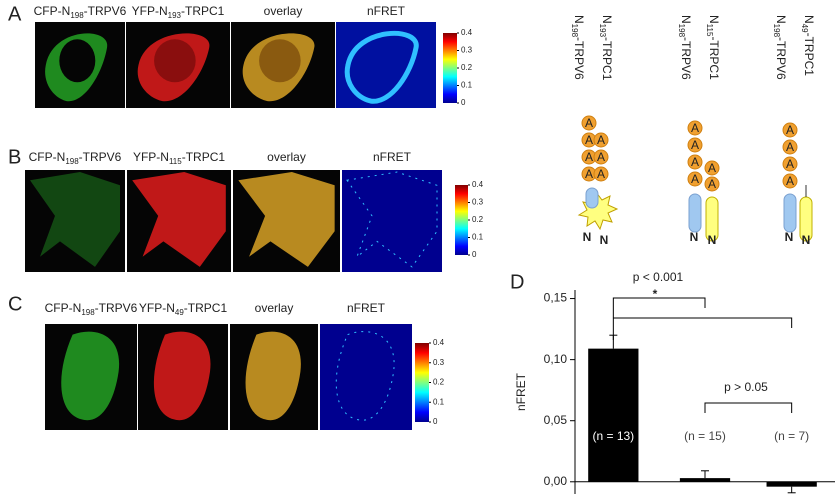 The width and height of the screenshot is (840, 495). I want to click on y-axis-label: nFRET, so click(521, 391).